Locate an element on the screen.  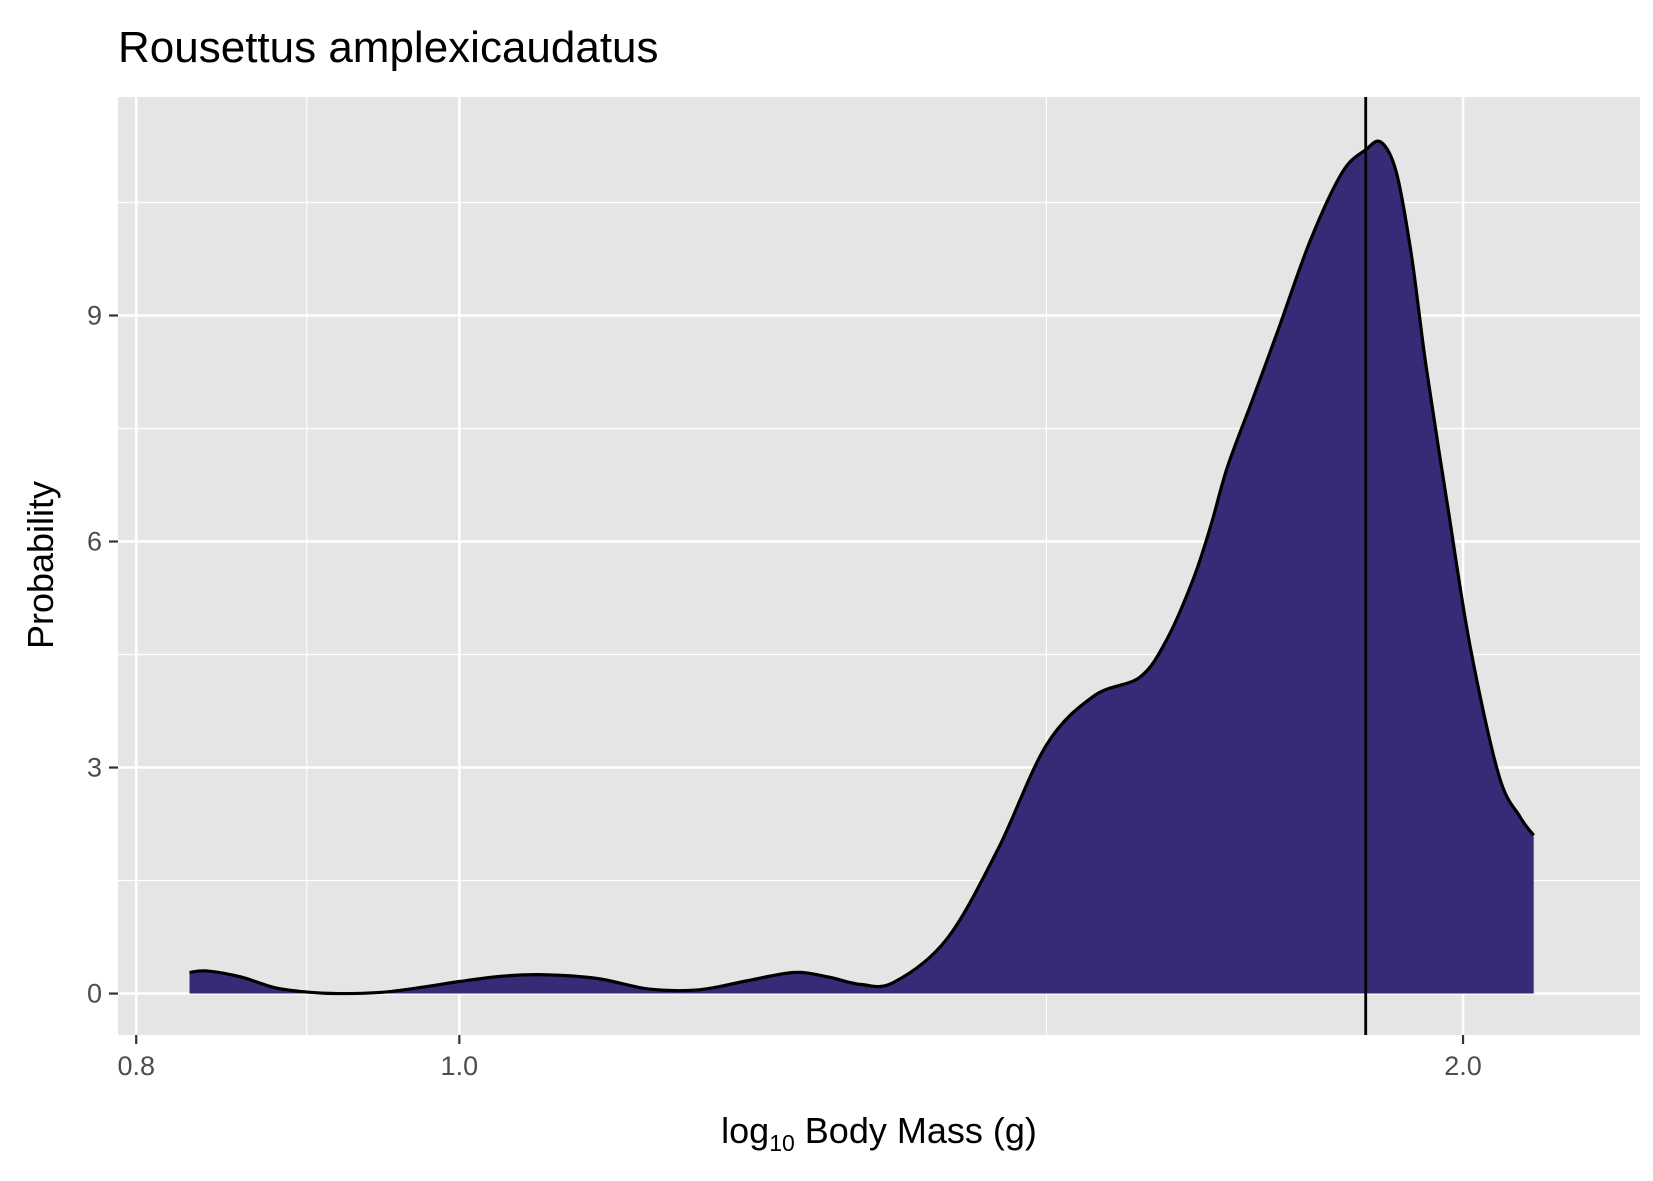
y-tick-label-2: 6 is located at coordinates (94, 542).